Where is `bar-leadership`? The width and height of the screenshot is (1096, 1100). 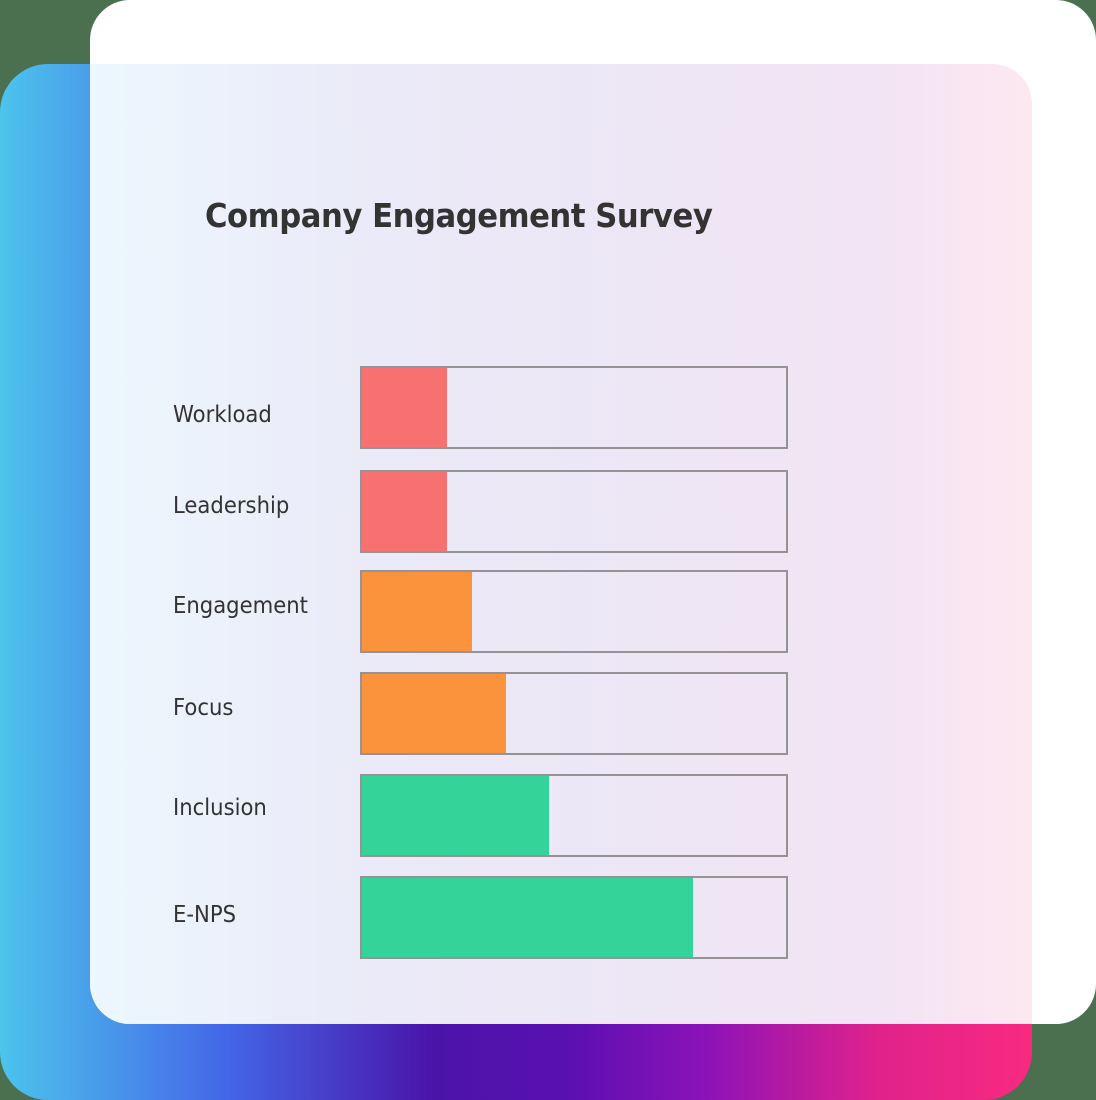
bar-leadership is located at coordinates (574, 511).